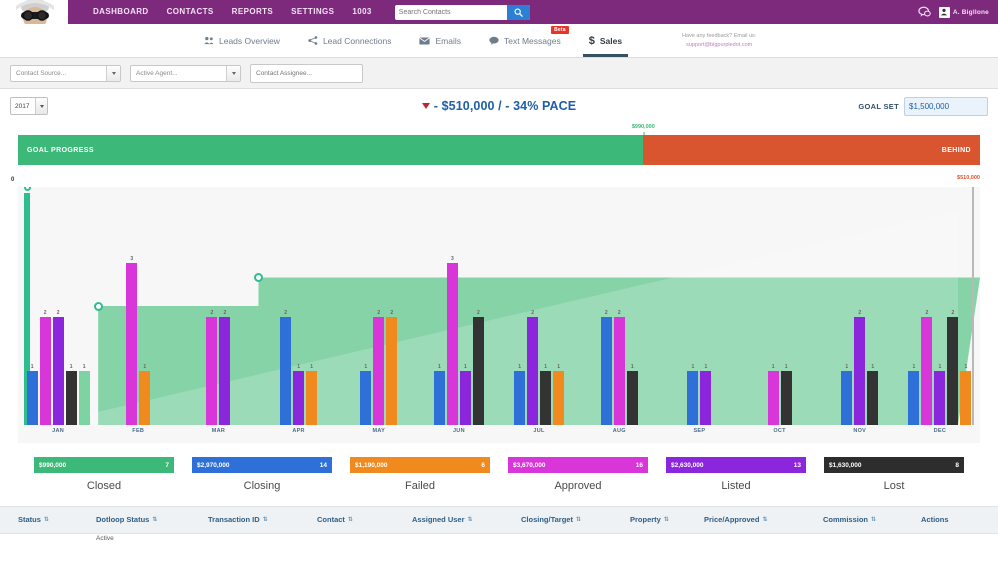  I want to click on nav-reports: REPORTS, so click(252, 11).